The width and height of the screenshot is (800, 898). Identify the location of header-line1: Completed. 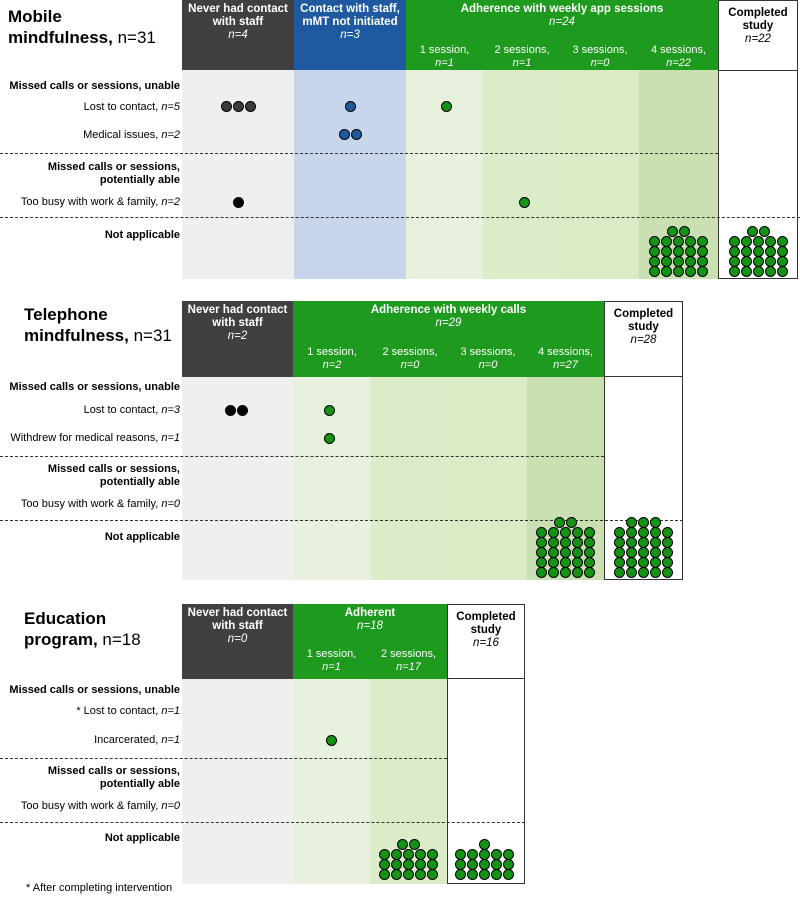
(643, 314).